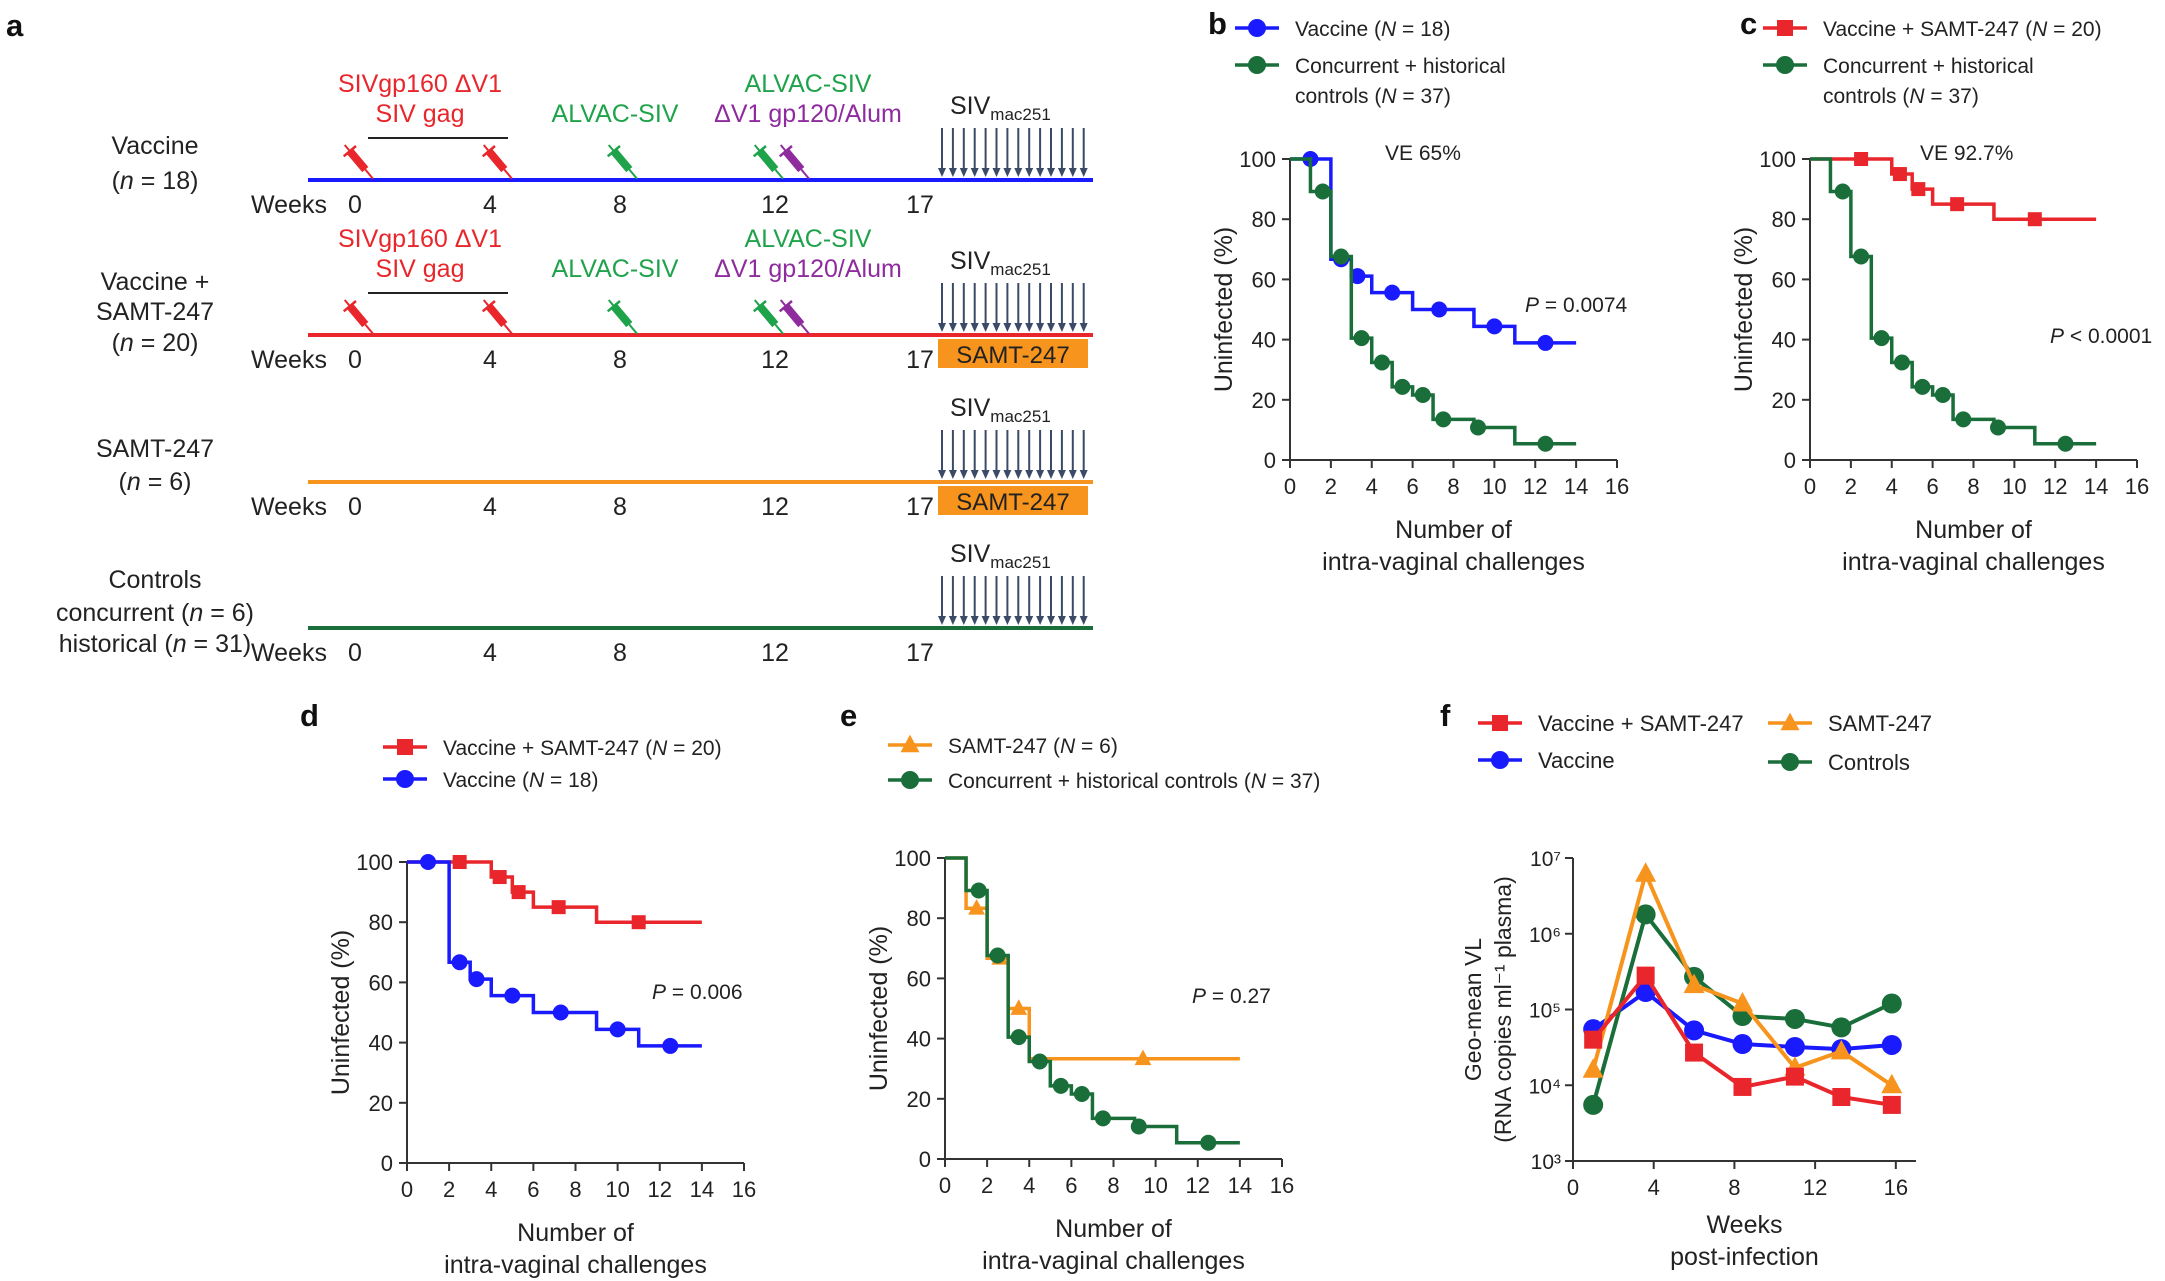 The image size is (2165, 1281). Describe the element at coordinates (1928, 66) in the screenshot. I see `legend-text: Concurrent + historical` at that location.